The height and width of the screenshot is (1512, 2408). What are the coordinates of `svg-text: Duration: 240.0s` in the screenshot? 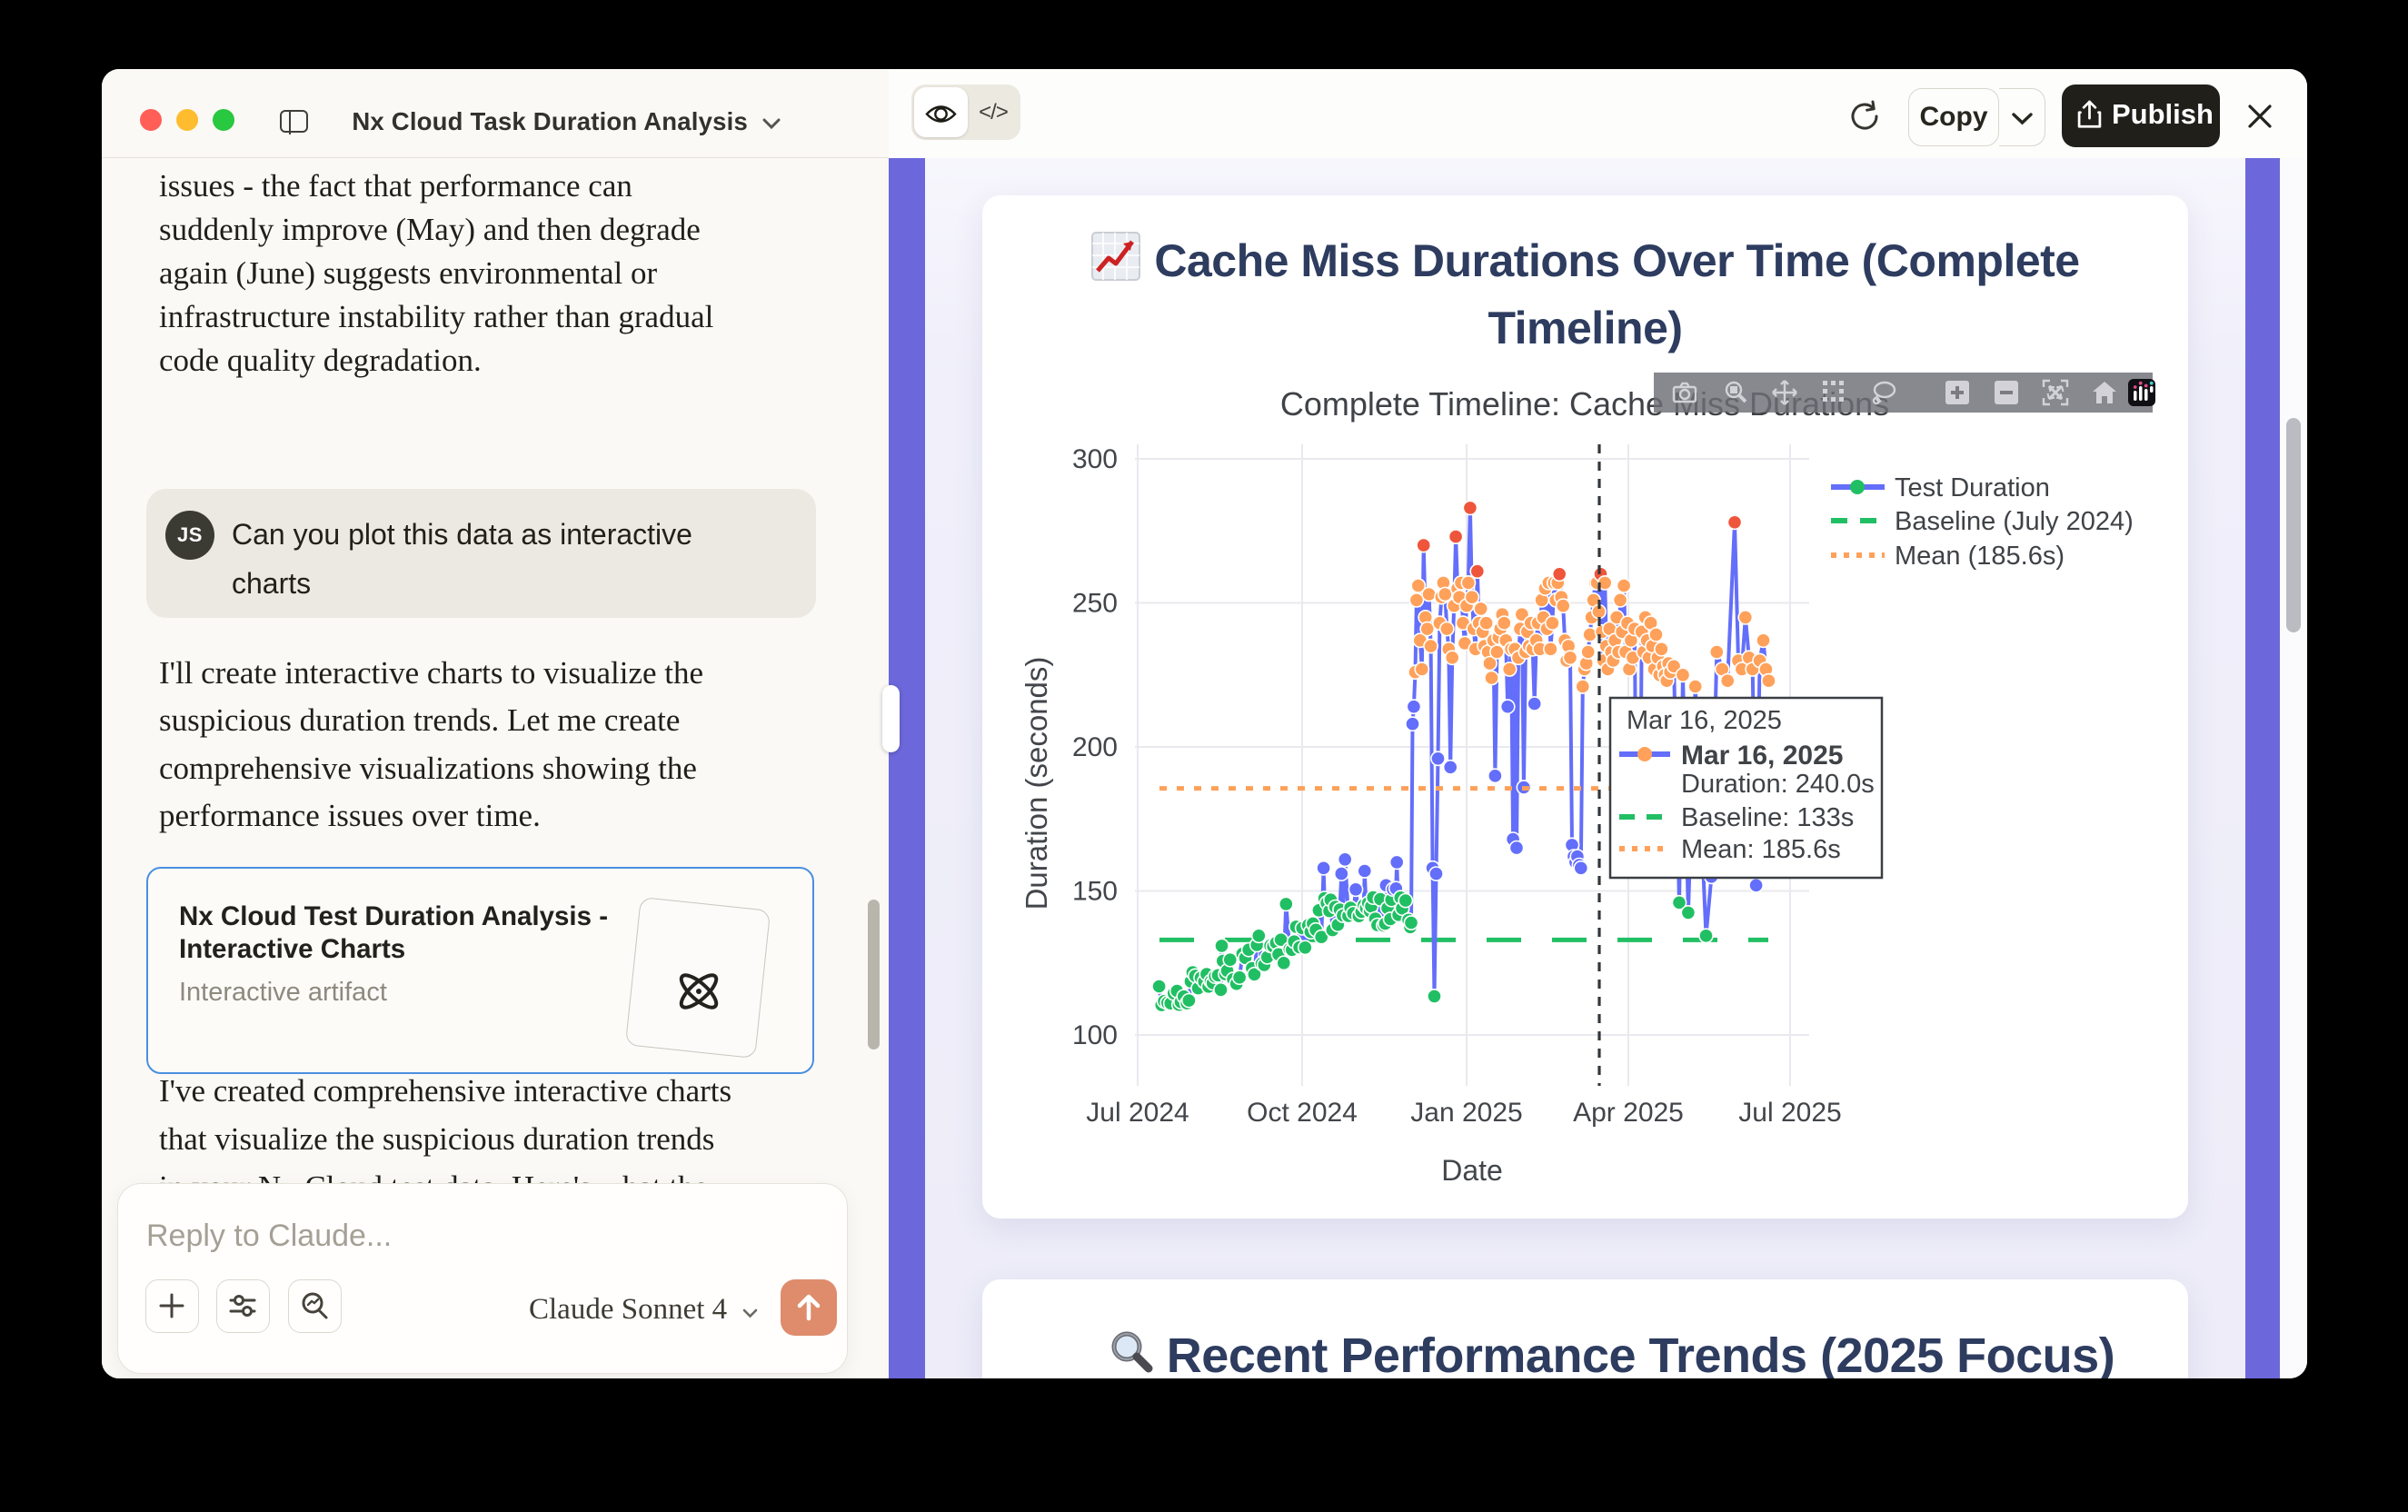 It's located at (1778, 784).